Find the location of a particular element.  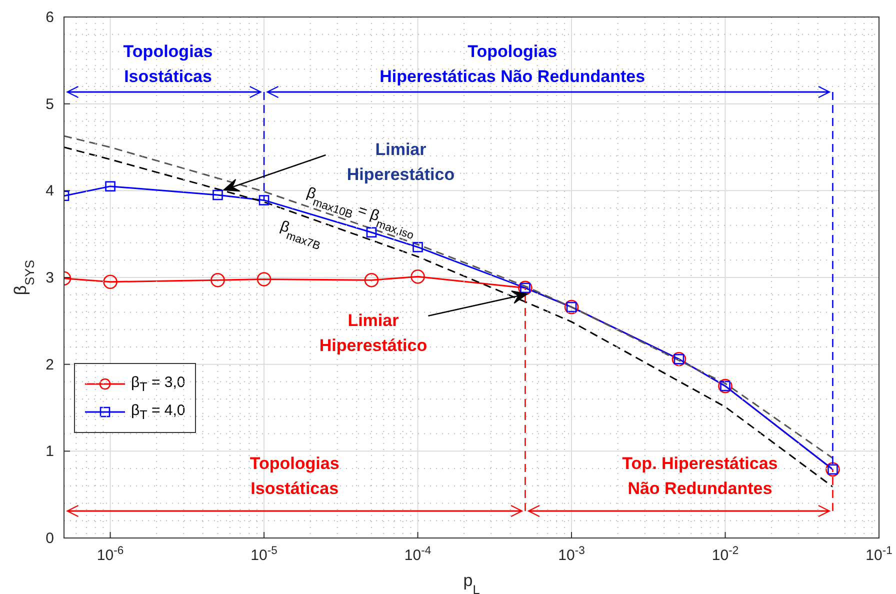

x-axis-title: p$_{L}$ is located at coordinates (471, 582).